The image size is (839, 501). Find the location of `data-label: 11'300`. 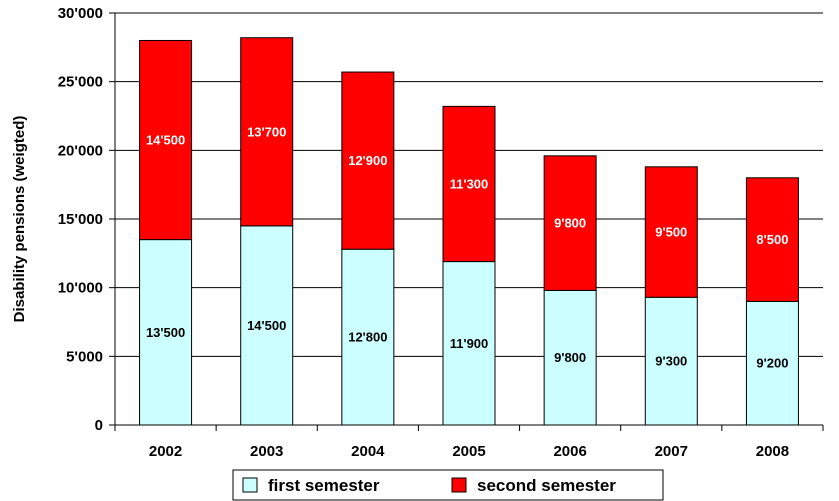

data-label: 11'300 is located at coordinates (469, 183).